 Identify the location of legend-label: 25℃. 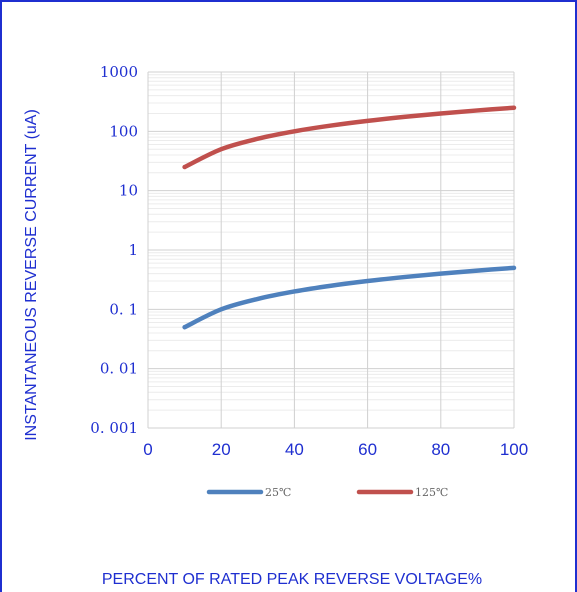
(278, 492).